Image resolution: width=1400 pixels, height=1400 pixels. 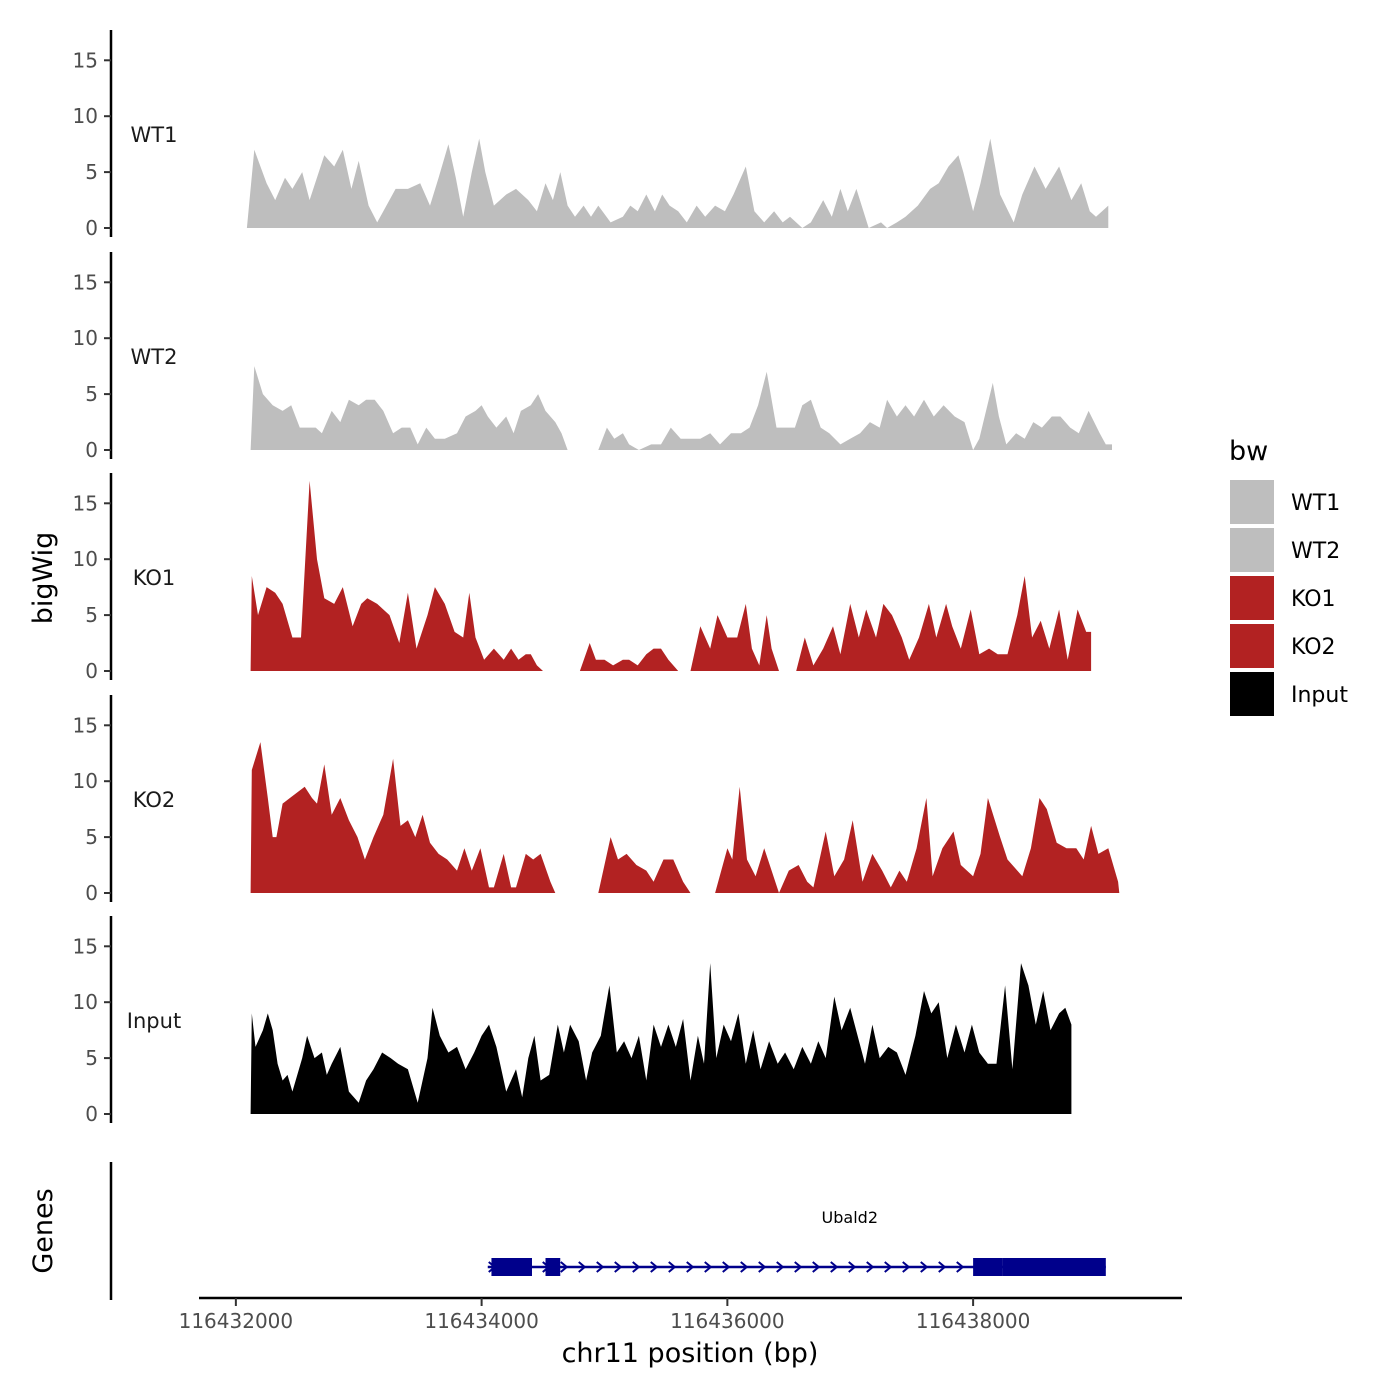 I want to click on legend-key-input, so click(x=1252, y=694).